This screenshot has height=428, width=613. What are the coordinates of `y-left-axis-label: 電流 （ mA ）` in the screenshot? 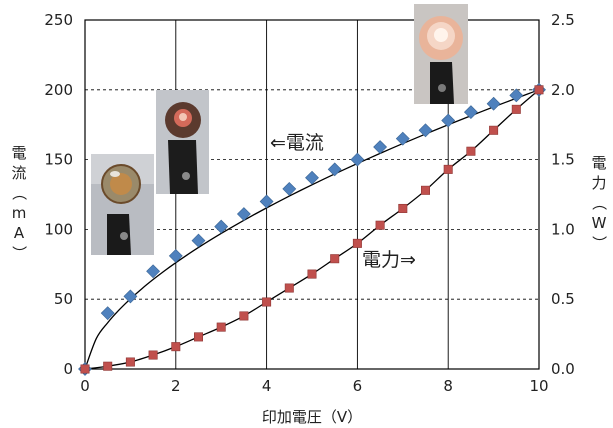 It's located at (19, 202).